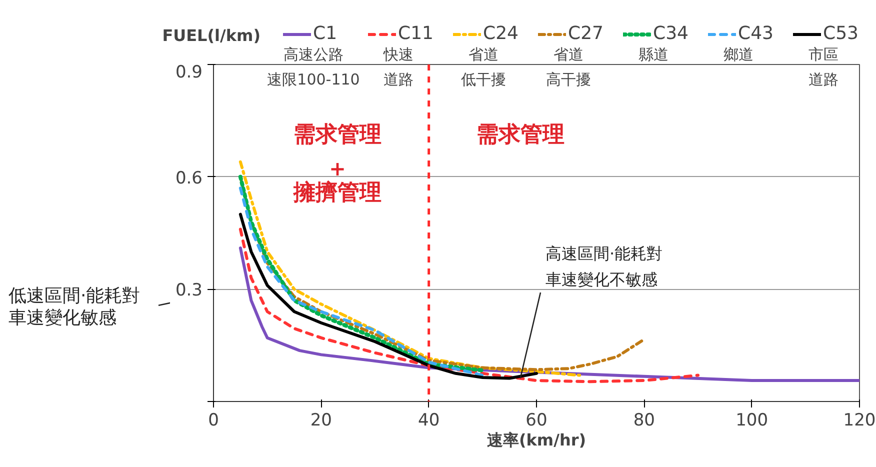 This screenshot has height=467, width=876. Describe the element at coordinates (74, 307) in the screenshot. I see `text: 低速區間·能耗對車速變化敏感` at that location.